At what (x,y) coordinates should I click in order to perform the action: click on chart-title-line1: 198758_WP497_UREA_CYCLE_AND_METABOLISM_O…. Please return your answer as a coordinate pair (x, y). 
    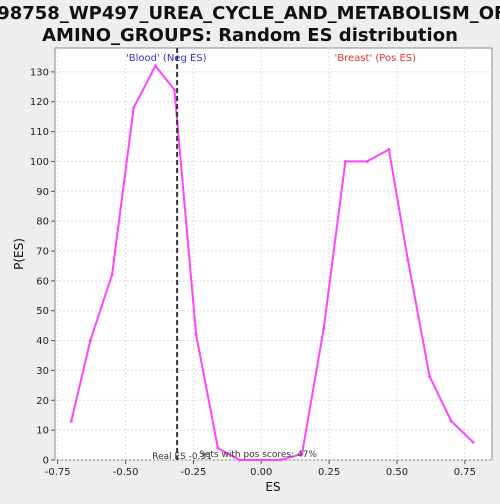
    Looking at the image, I should click on (250, 13).